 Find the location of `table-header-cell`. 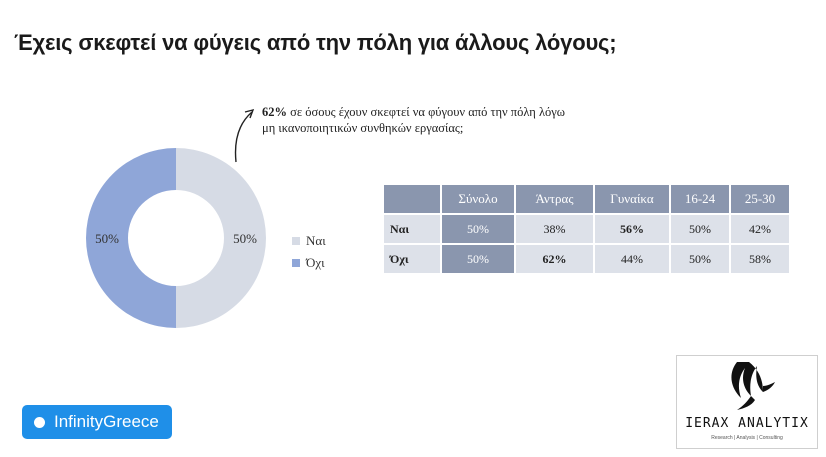

table-header-cell is located at coordinates (412, 199).